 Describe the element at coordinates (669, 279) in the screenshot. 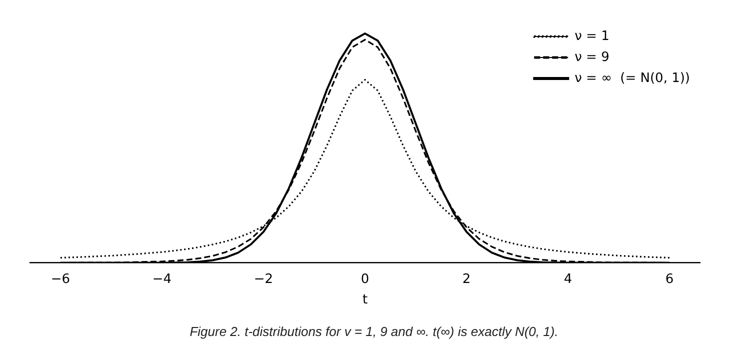

I see `x-tick-label: 6` at that location.